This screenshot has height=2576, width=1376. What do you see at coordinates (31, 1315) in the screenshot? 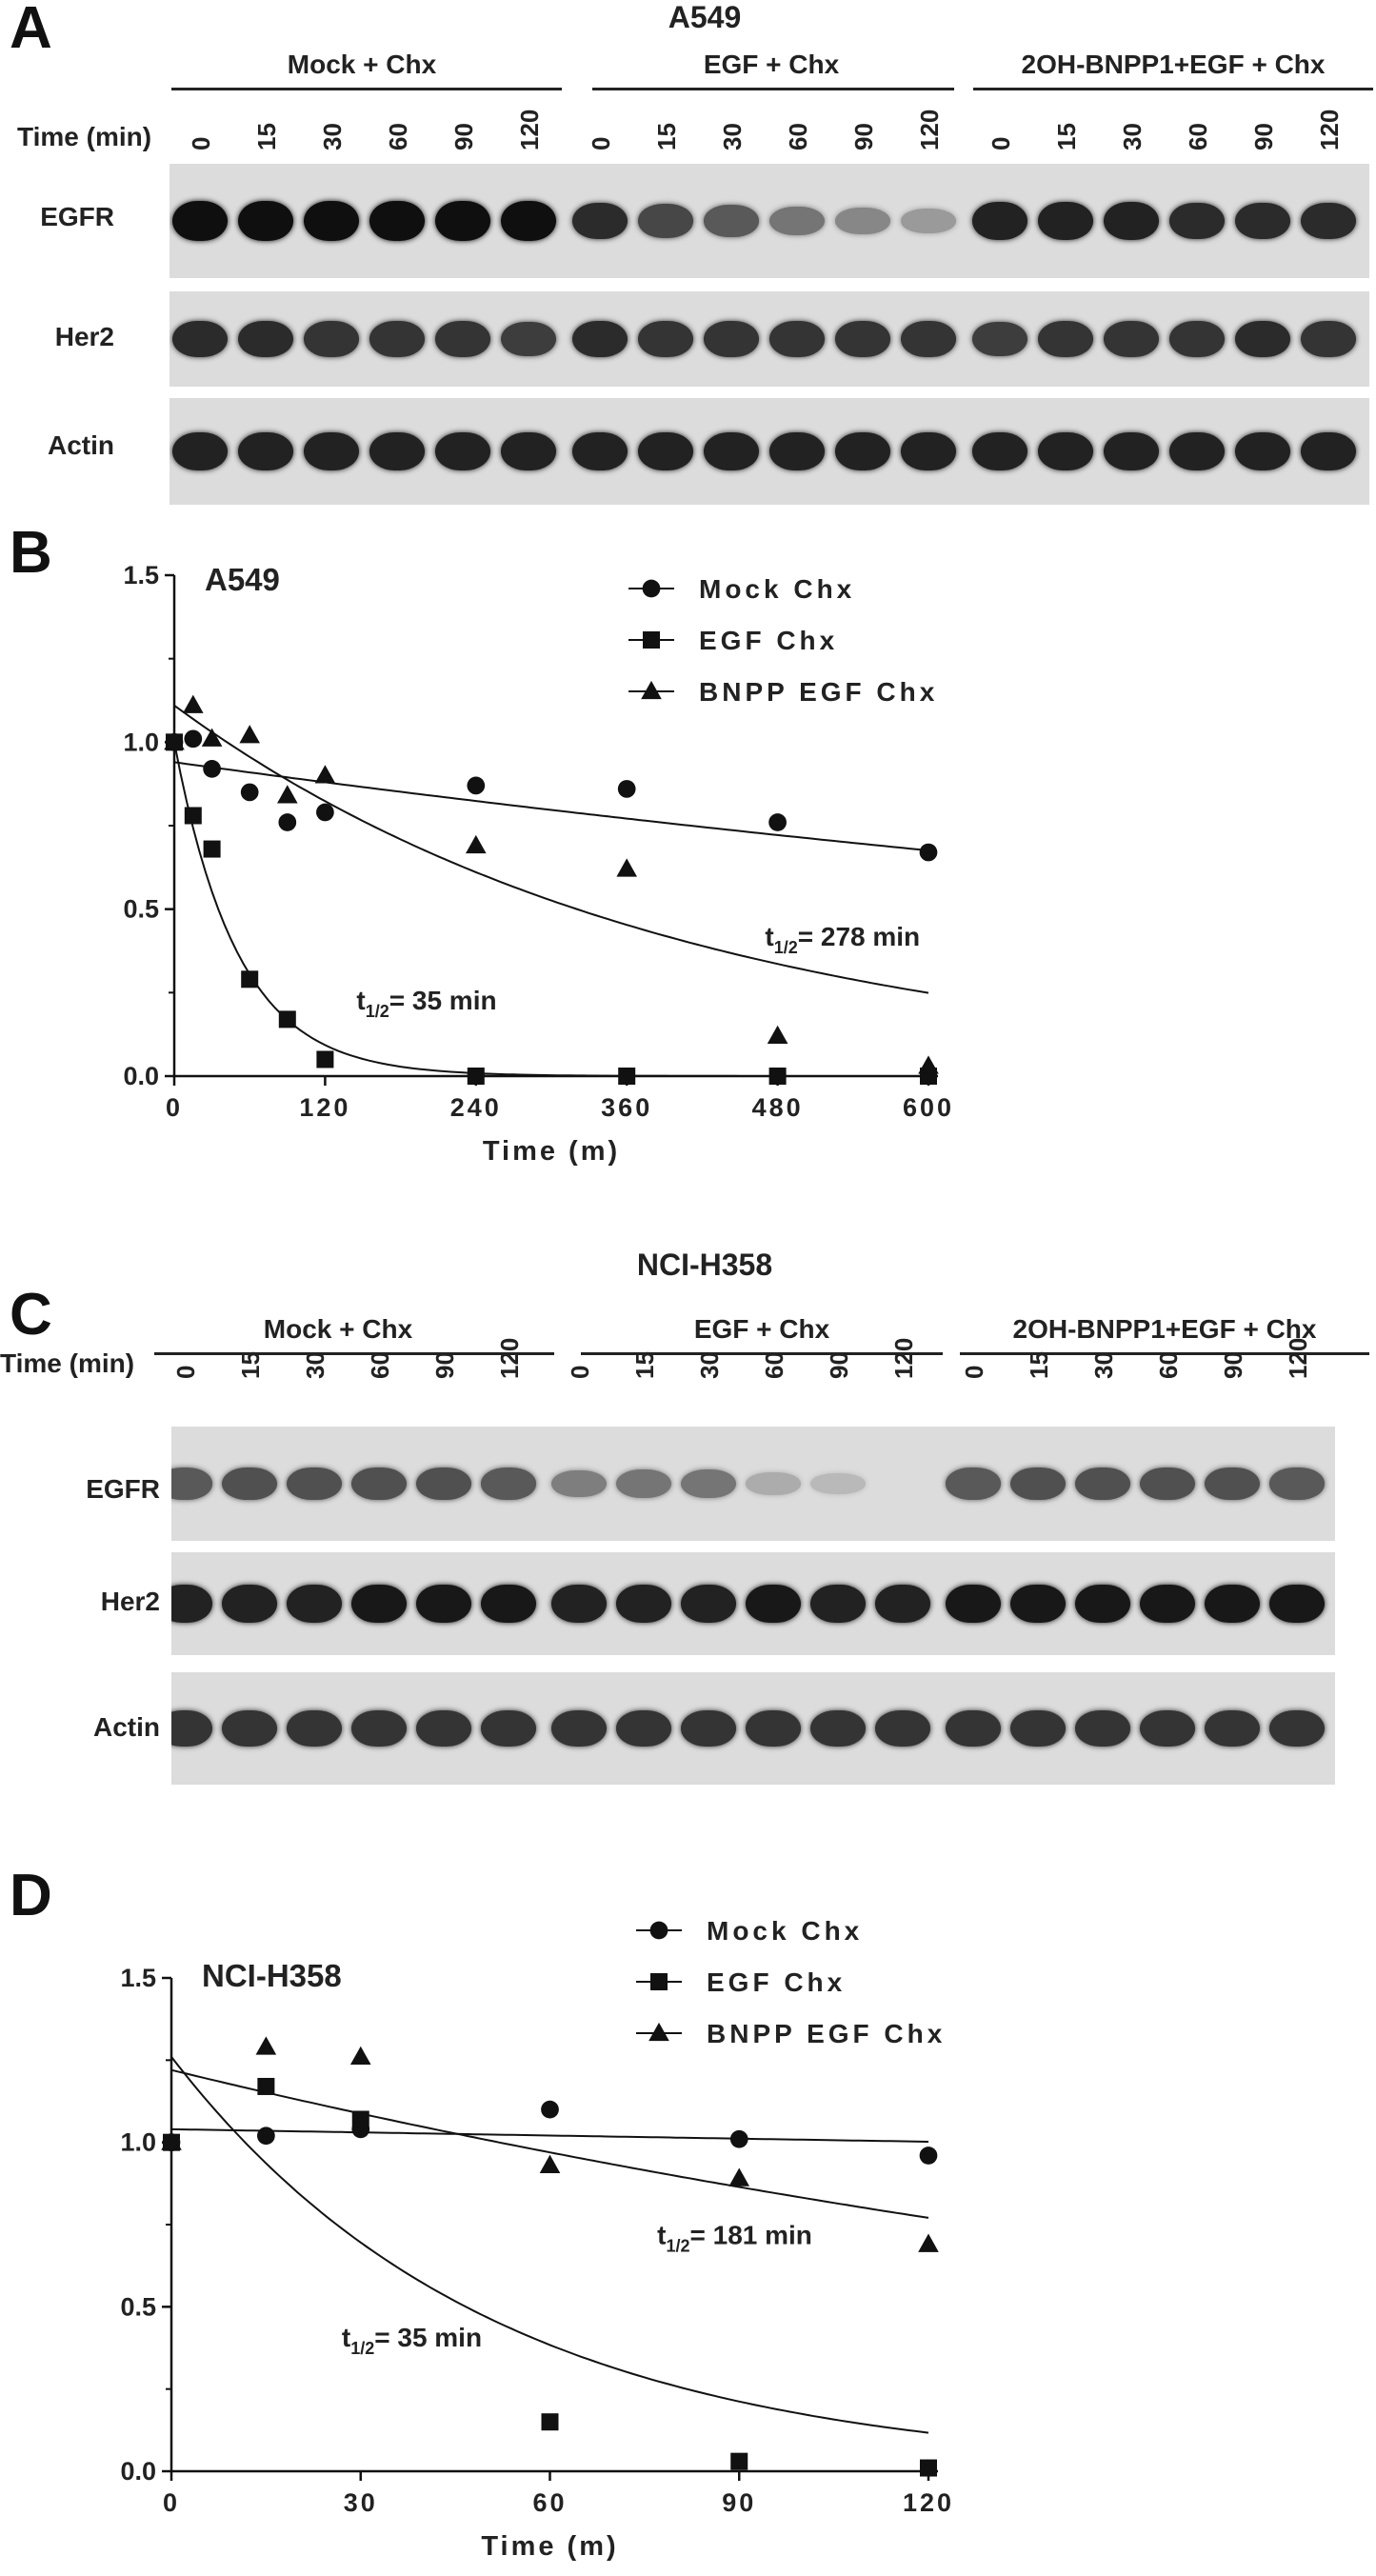
I see `panel-letter-c: C` at bounding box center [31, 1315].